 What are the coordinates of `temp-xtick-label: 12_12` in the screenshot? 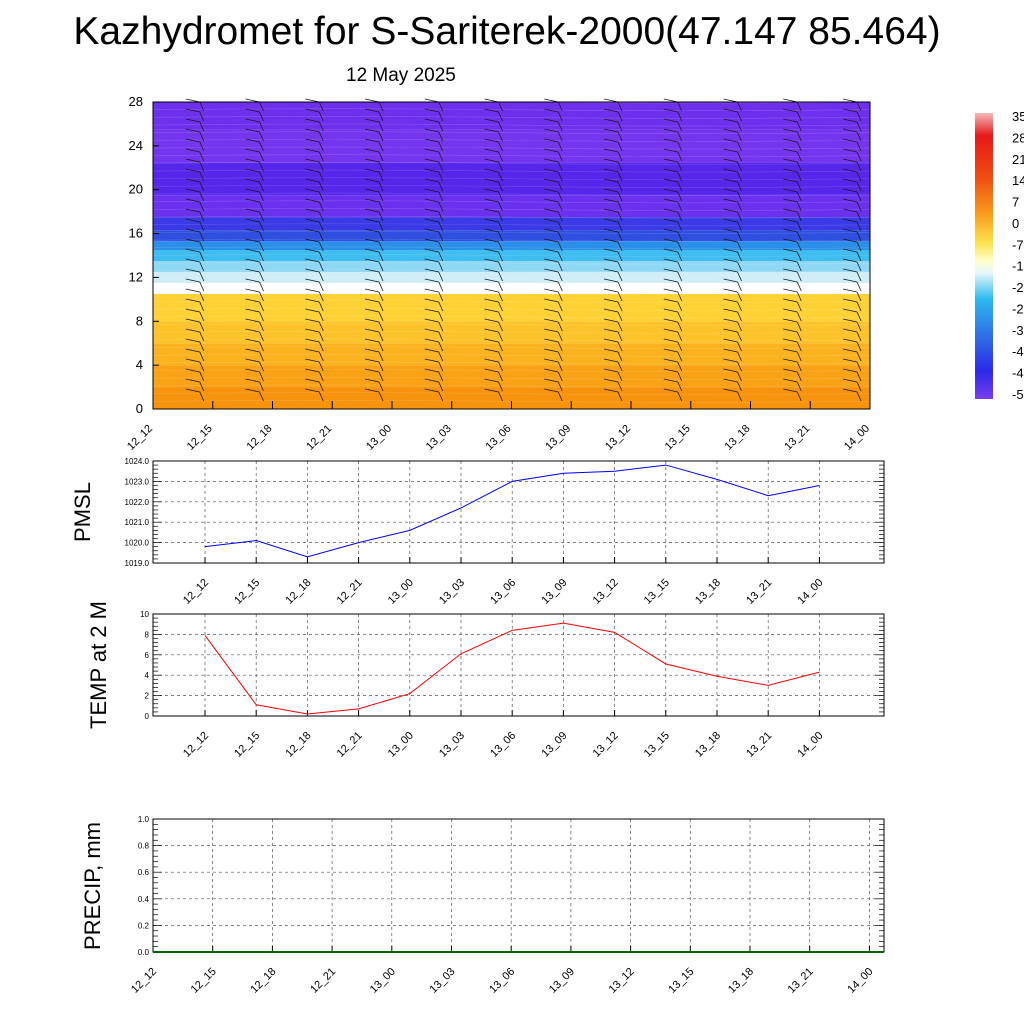 It's located at (196, 745).